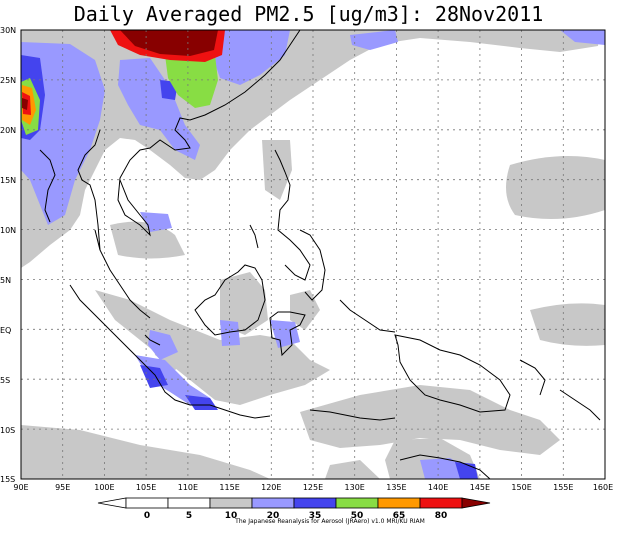 This screenshot has height=533, width=617. Describe the element at coordinates (8, 255) in the screenshot. I see `lat-tick-labels: 30N 25N 20N 15N 10N 5N EQ 5S 10S 15S` at that location.